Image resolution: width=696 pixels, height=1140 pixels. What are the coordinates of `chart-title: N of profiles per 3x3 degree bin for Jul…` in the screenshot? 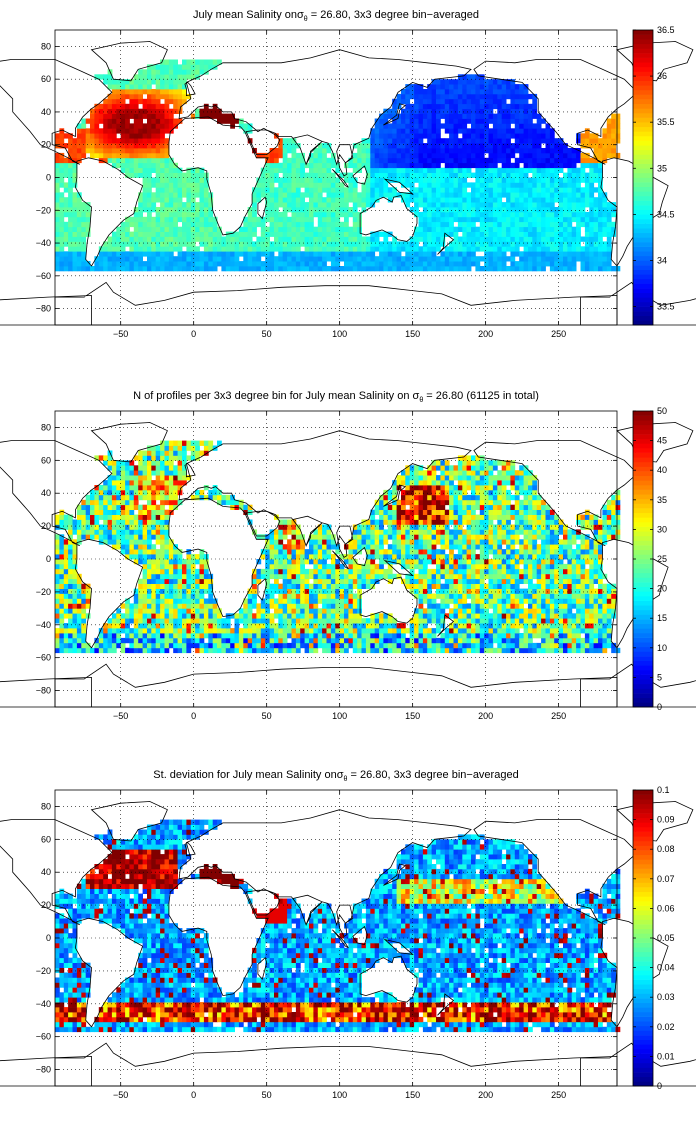 It's located at (336, 397).